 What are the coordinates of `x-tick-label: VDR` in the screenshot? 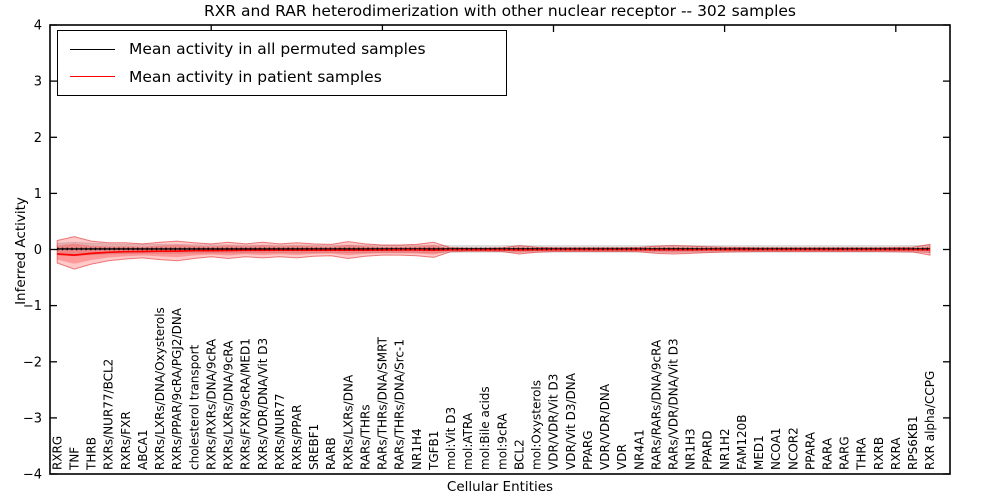 It's located at (622, 457).